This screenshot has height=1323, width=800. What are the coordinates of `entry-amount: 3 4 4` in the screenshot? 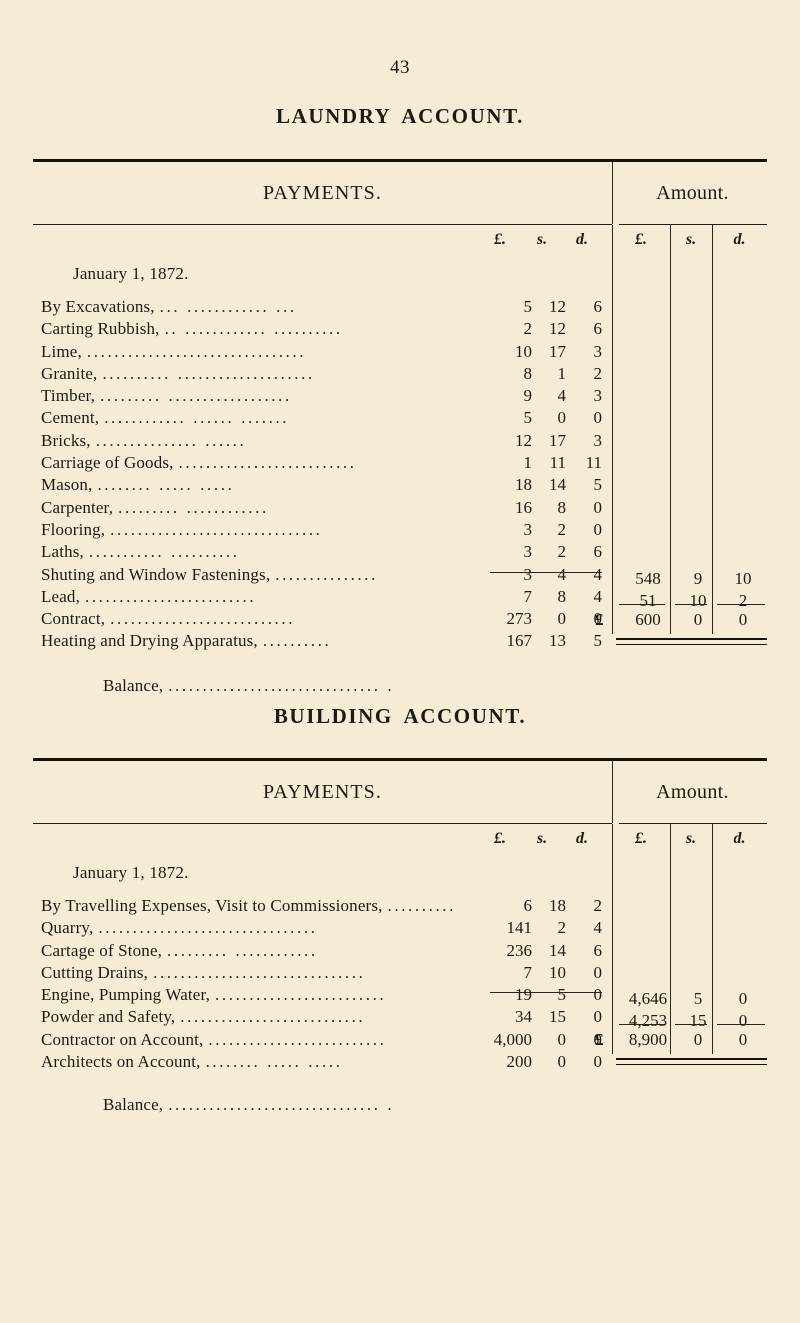 It's located at (547, 575).